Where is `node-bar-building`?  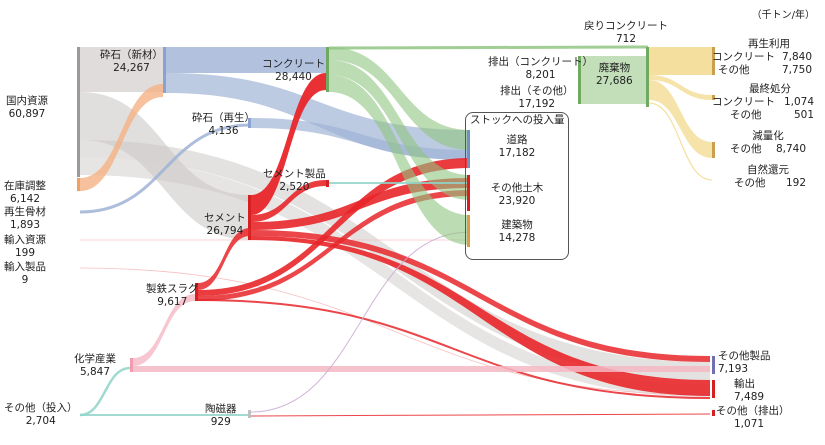 node-bar-building is located at coordinates (468, 231).